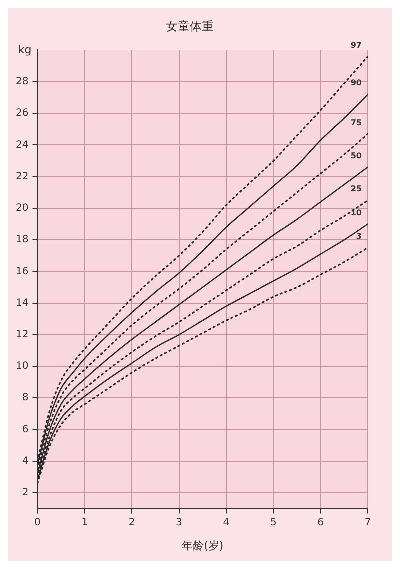  Describe the element at coordinates (22, 145) in the screenshot. I see `y-tick-label: 24` at that location.